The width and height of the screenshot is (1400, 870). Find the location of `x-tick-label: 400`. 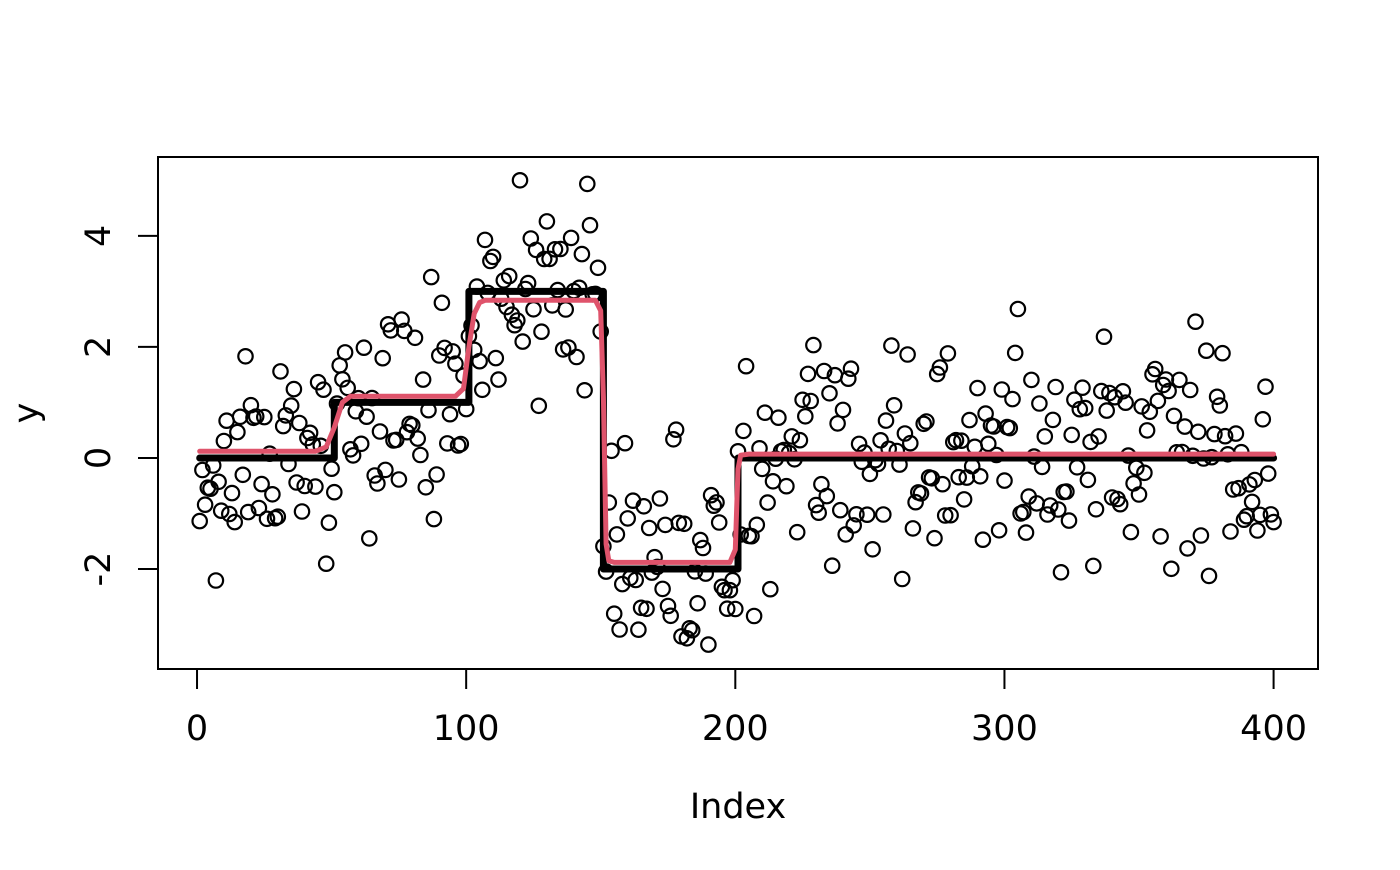

x-tick-label: 400 is located at coordinates (1273, 729).